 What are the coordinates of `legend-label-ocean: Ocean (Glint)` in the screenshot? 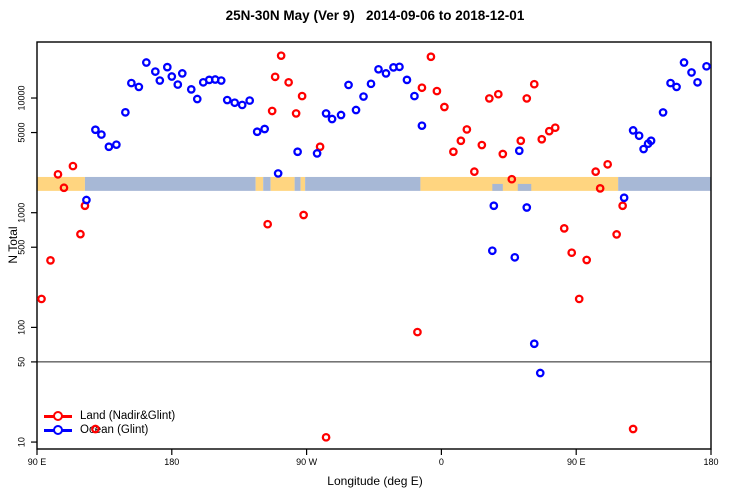 It's located at (114, 430).